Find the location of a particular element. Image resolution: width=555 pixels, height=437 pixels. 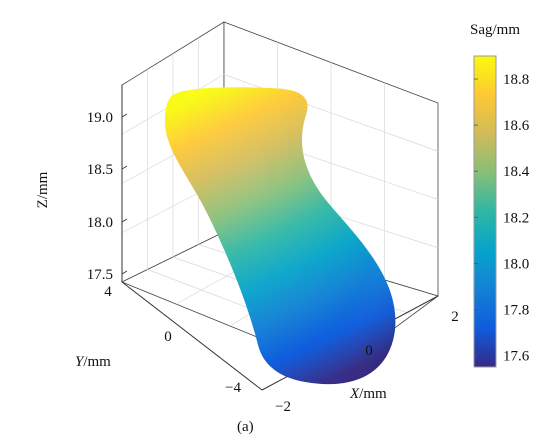

x-tick-label: −2 is located at coordinates (283, 407).